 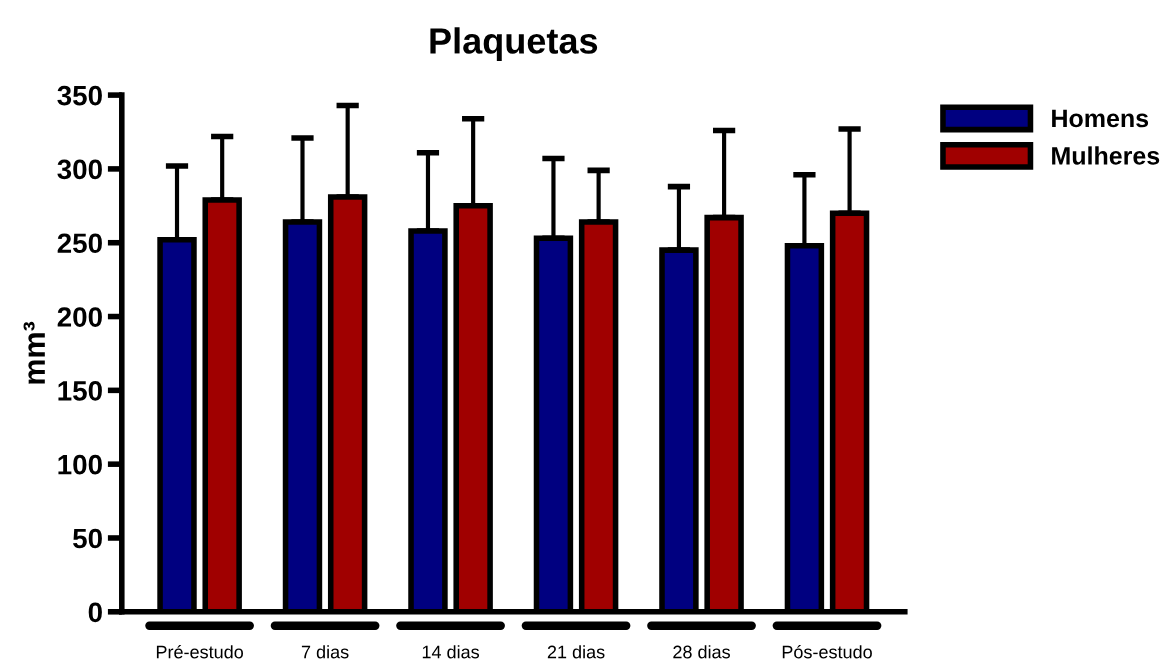 What do you see at coordinates (80, 464) in the screenshot?
I see `y-tick-label: 100` at bounding box center [80, 464].